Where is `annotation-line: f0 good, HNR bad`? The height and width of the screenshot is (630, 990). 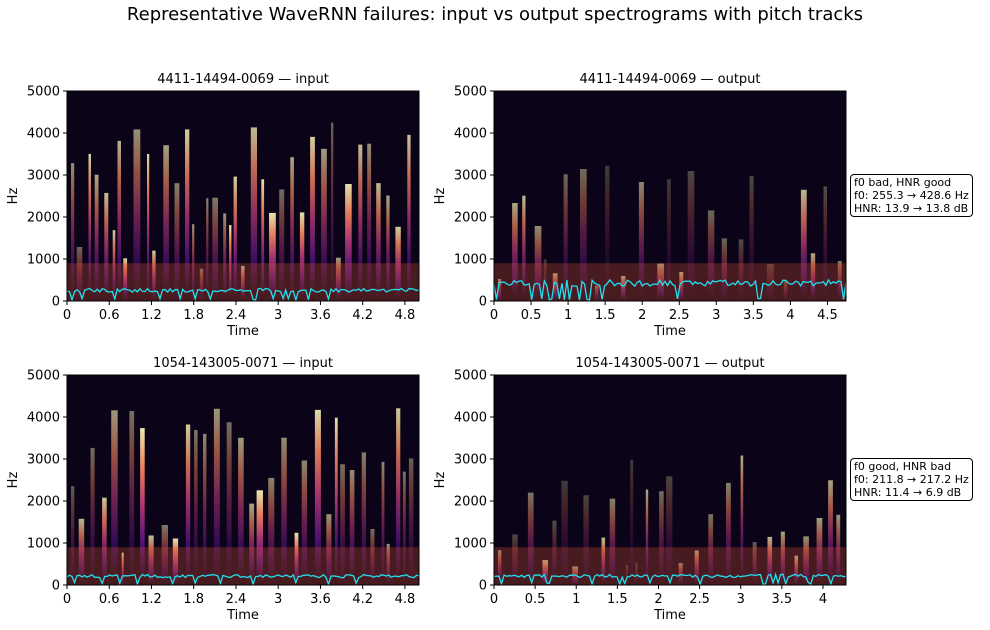
annotation-line: f0 good, HNR bad is located at coordinates (903, 466).